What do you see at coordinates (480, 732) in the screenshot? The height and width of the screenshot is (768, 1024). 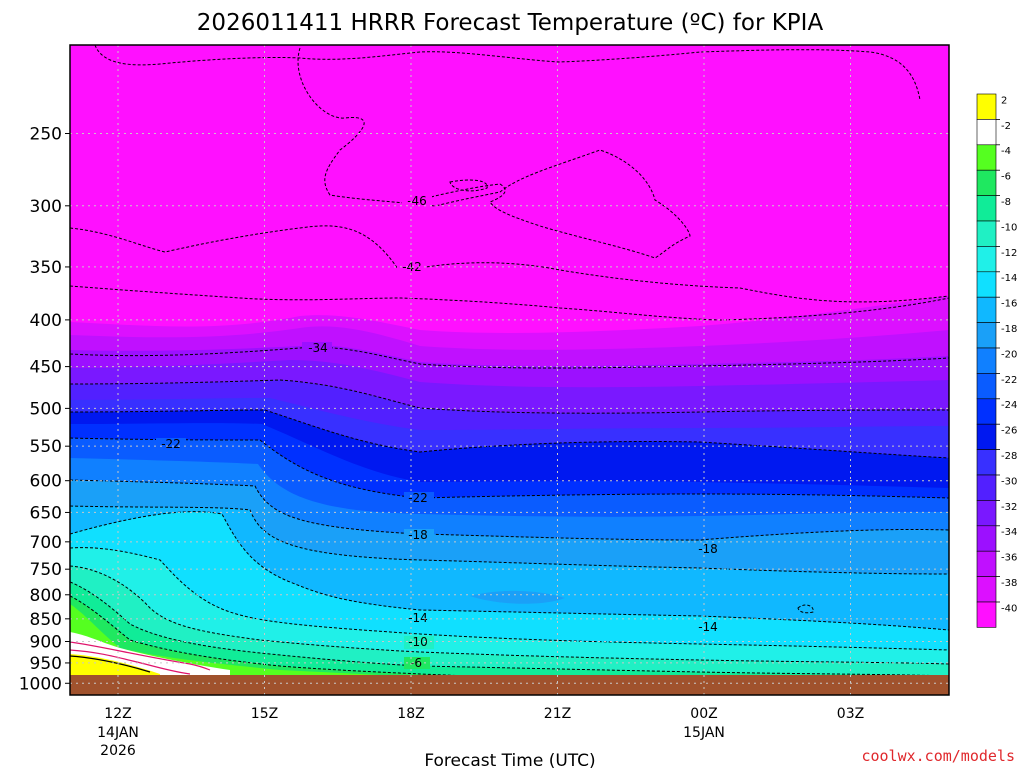 I see `x-axis: 12Z 14JAN 2026 15Z 18Z 21Z 00Z 15JAN 03Z` at bounding box center [480, 732].